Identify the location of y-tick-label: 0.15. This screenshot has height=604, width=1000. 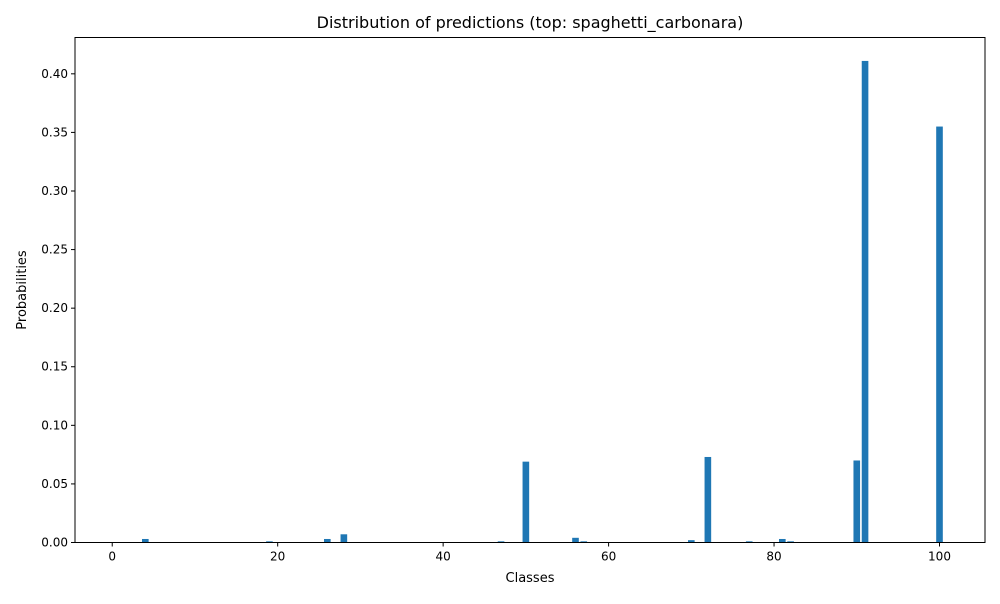
(54, 367).